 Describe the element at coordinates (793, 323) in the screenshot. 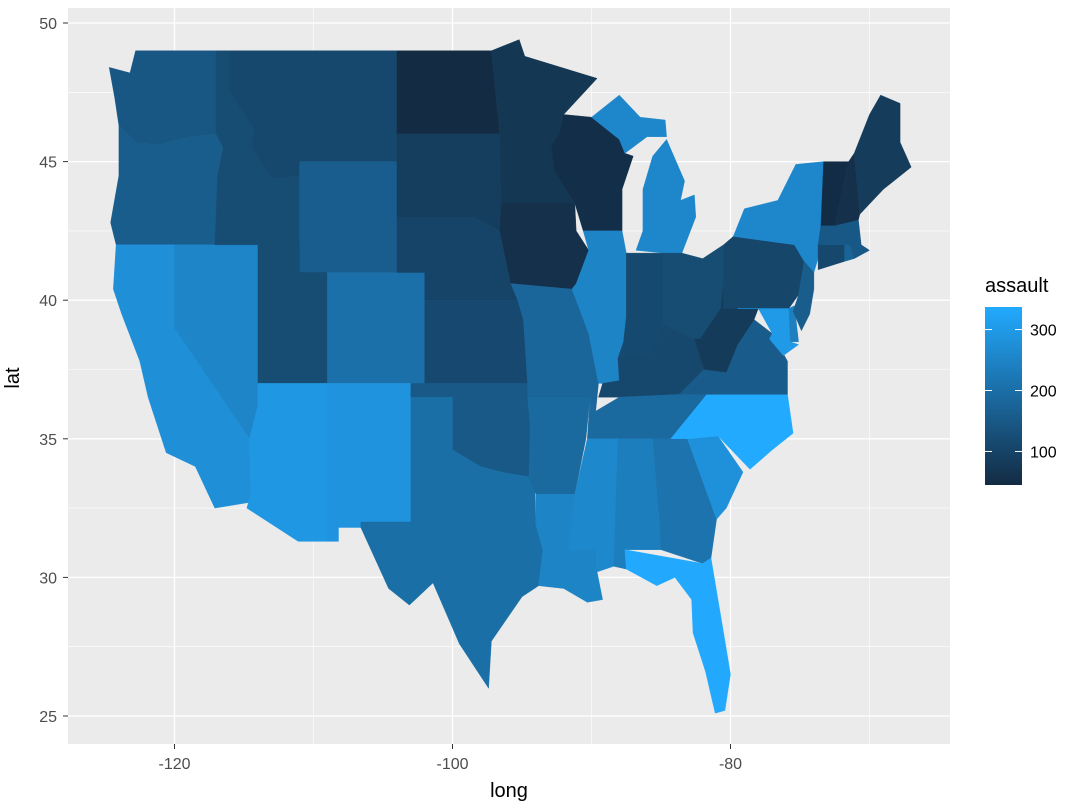

I see `state-delaware` at that location.